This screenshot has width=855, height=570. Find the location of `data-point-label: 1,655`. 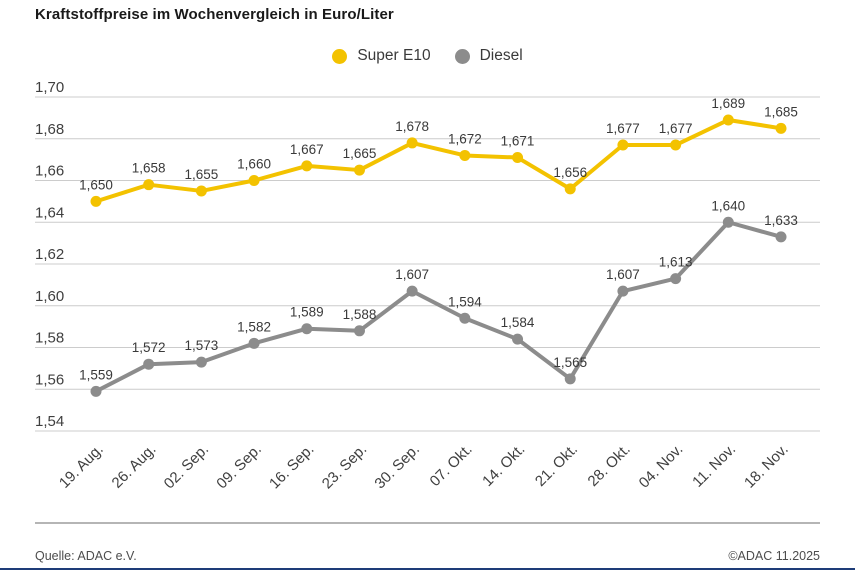

data-point-label: 1,655 is located at coordinates (201, 174).